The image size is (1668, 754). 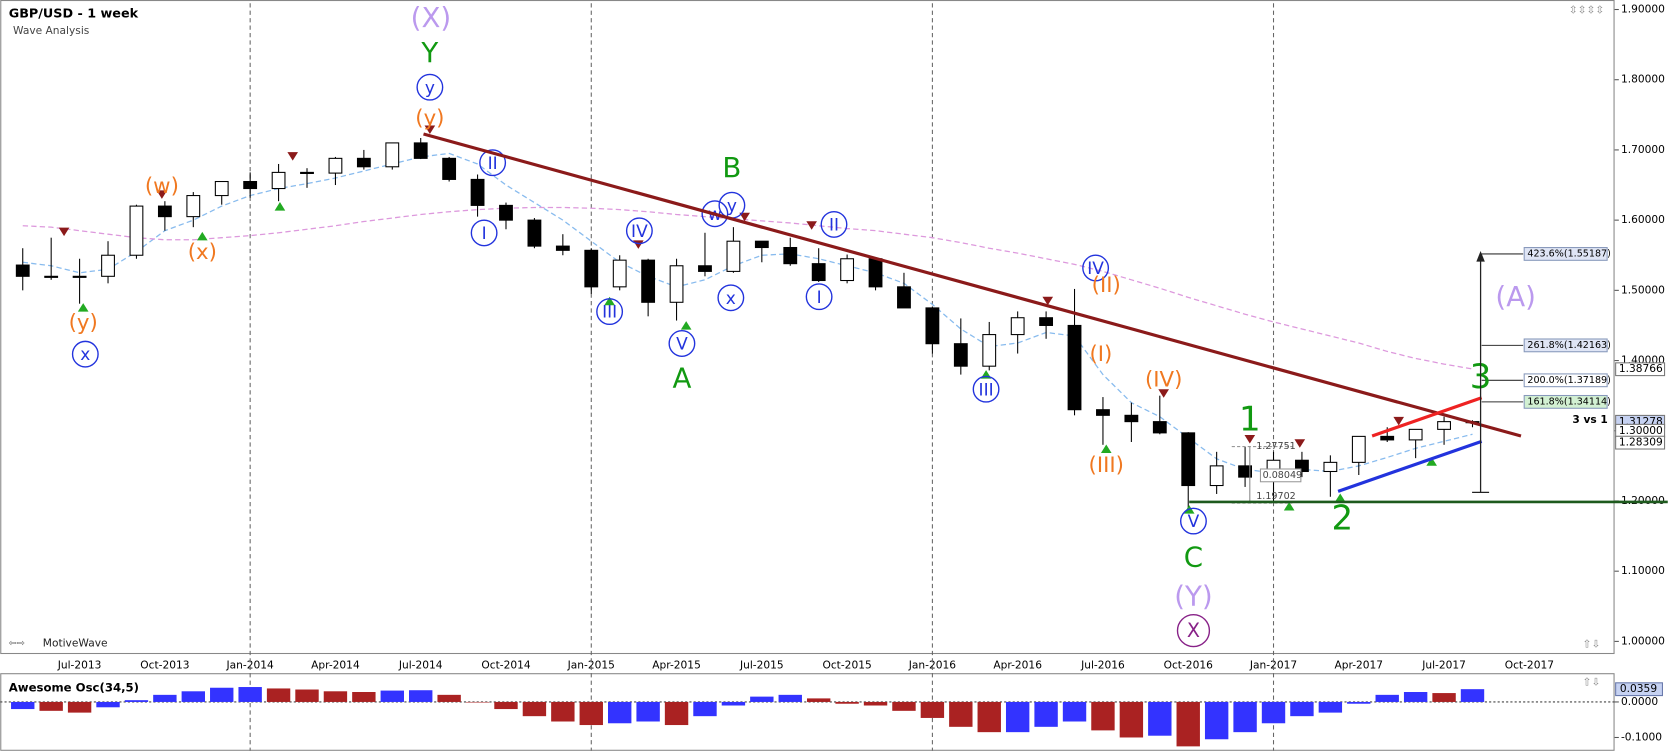 What do you see at coordinates (1106, 285) in the screenshot?
I see `wave-label: (II)` at bounding box center [1106, 285].